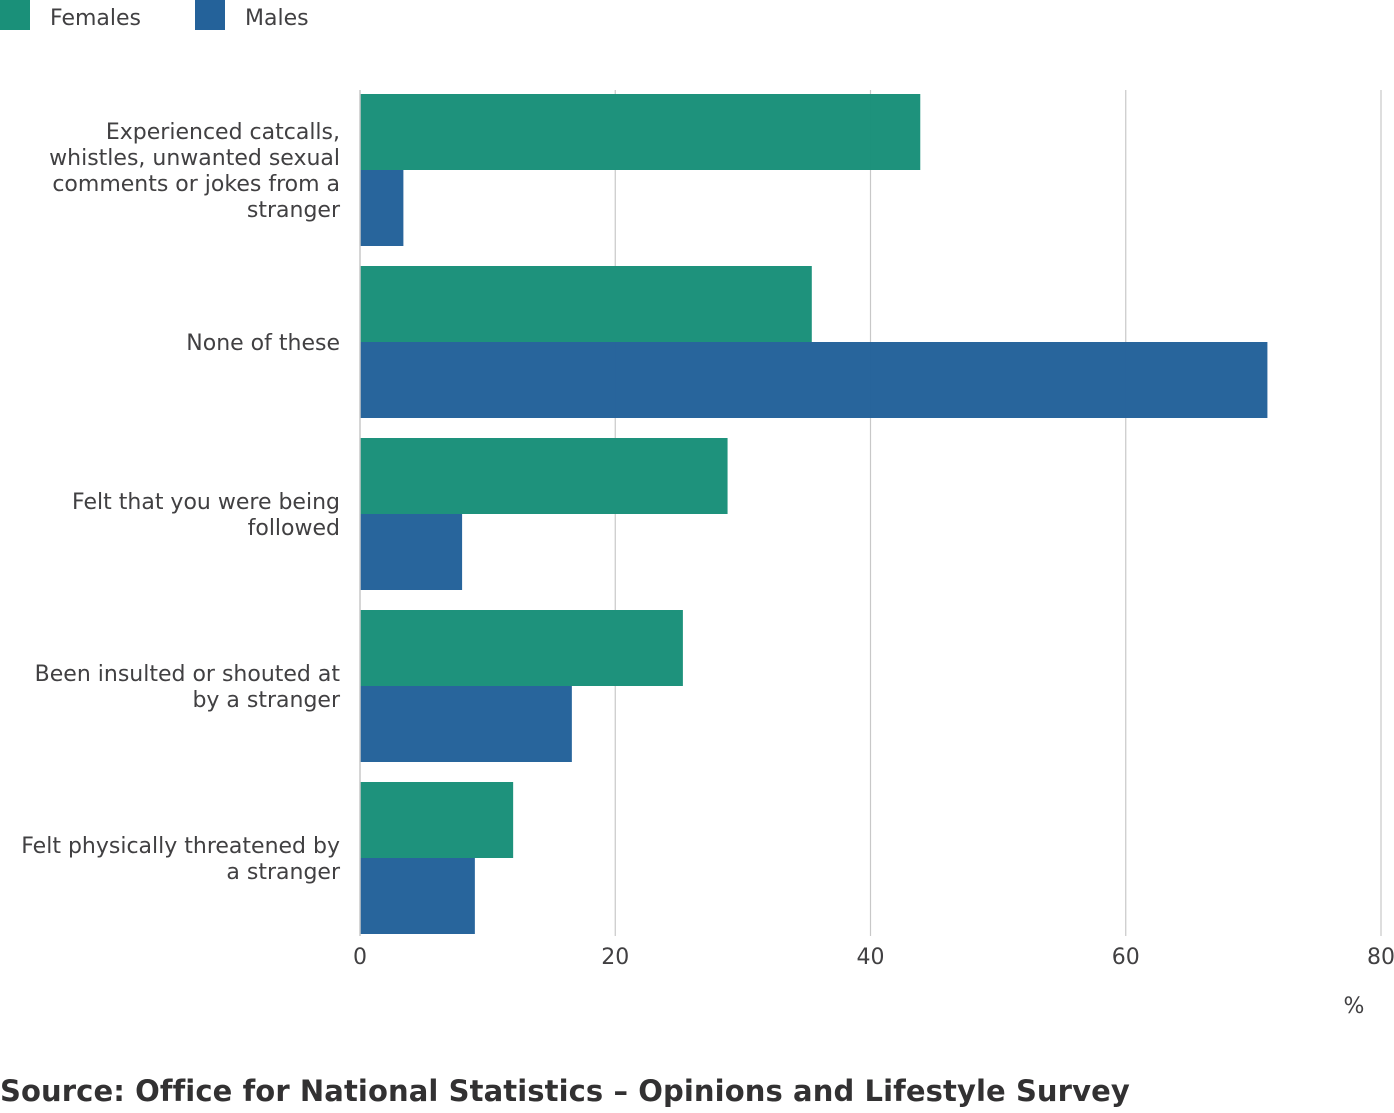 The height and width of the screenshot is (1113, 1394). What do you see at coordinates (1126, 957) in the screenshot?
I see `x-tick-label-60: 60` at bounding box center [1126, 957].